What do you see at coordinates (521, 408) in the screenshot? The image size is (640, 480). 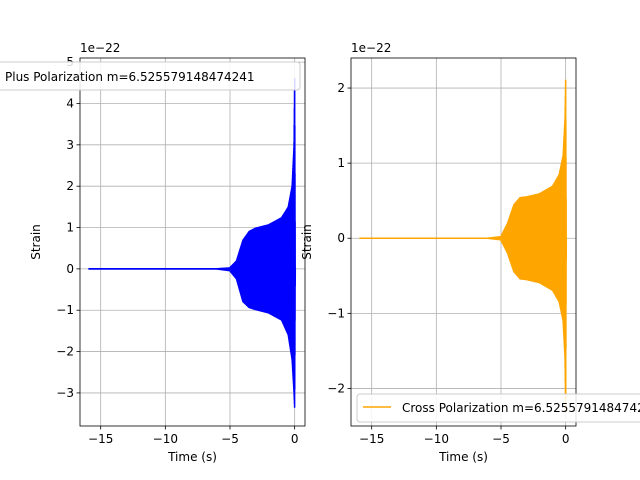 I see `legend-label: Cross Polarization m=6.525579148474241` at bounding box center [521, 408].